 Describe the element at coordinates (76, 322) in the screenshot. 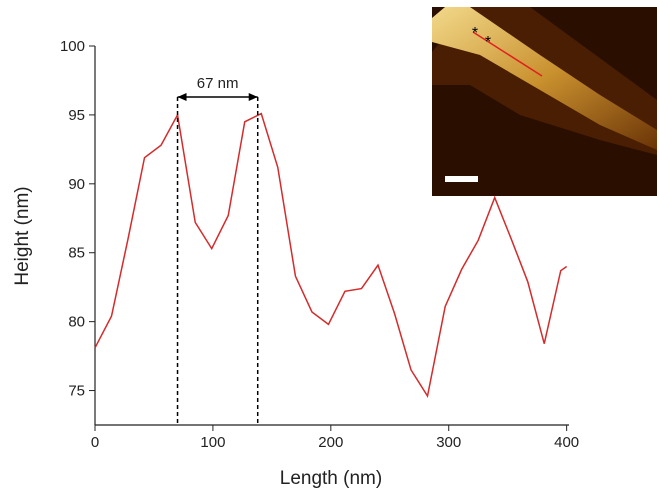

I see `y-tick-label: 80` at that location.